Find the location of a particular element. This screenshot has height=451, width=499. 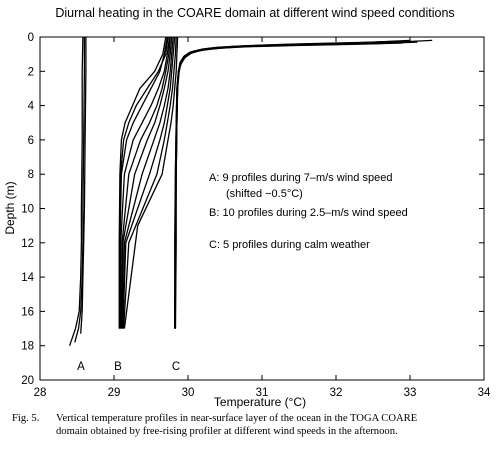

x-axis-label: Temperature (°C) is located at coordinates (260, 402).